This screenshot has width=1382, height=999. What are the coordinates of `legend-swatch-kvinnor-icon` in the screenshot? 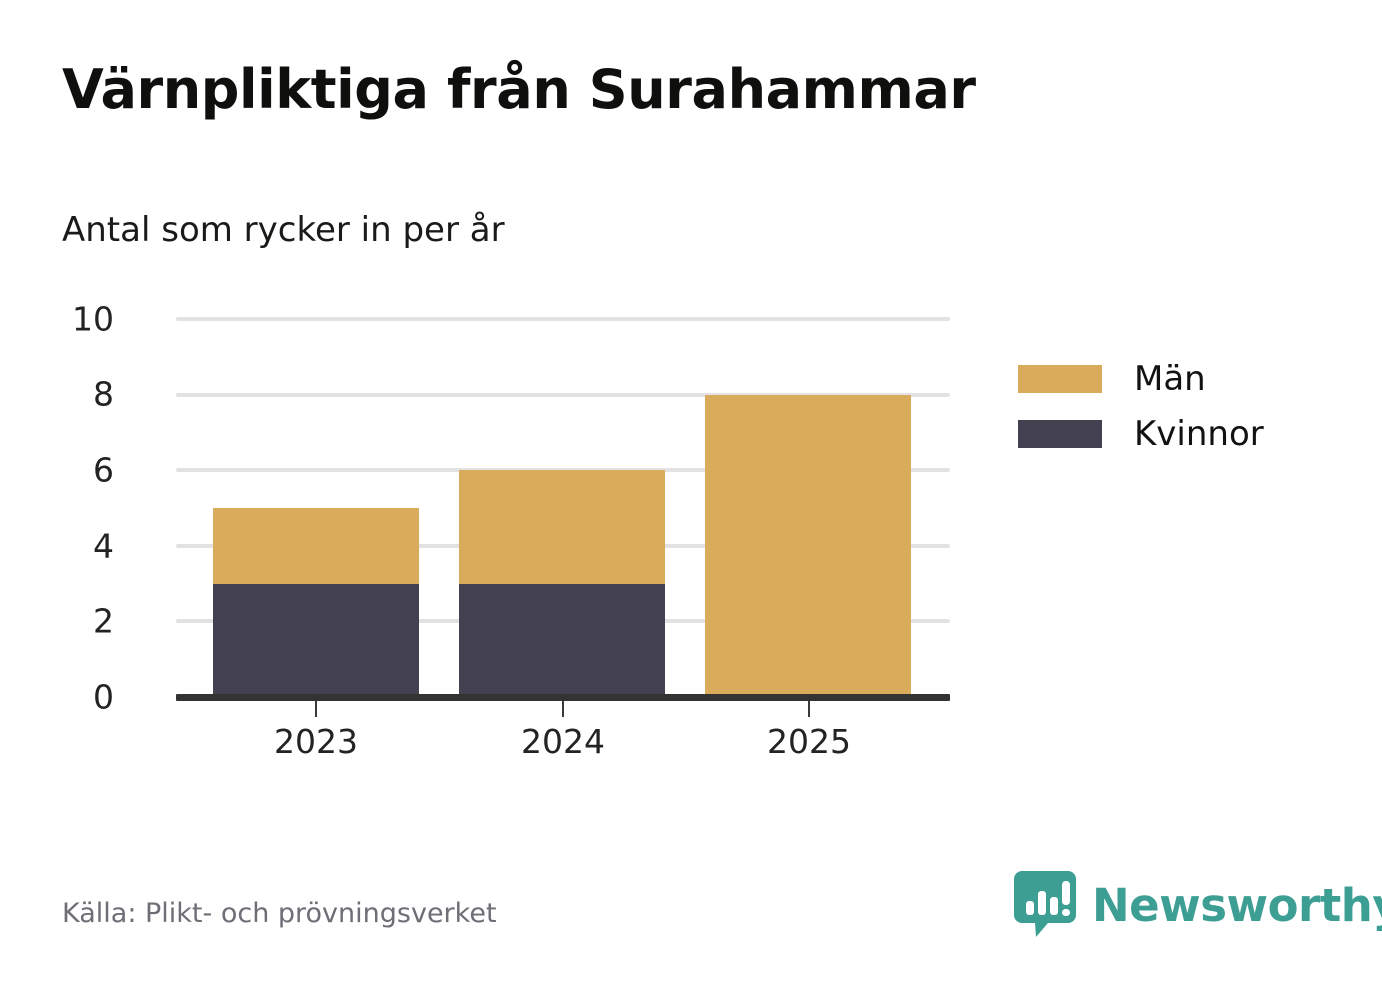 It's located at (1060, 433).